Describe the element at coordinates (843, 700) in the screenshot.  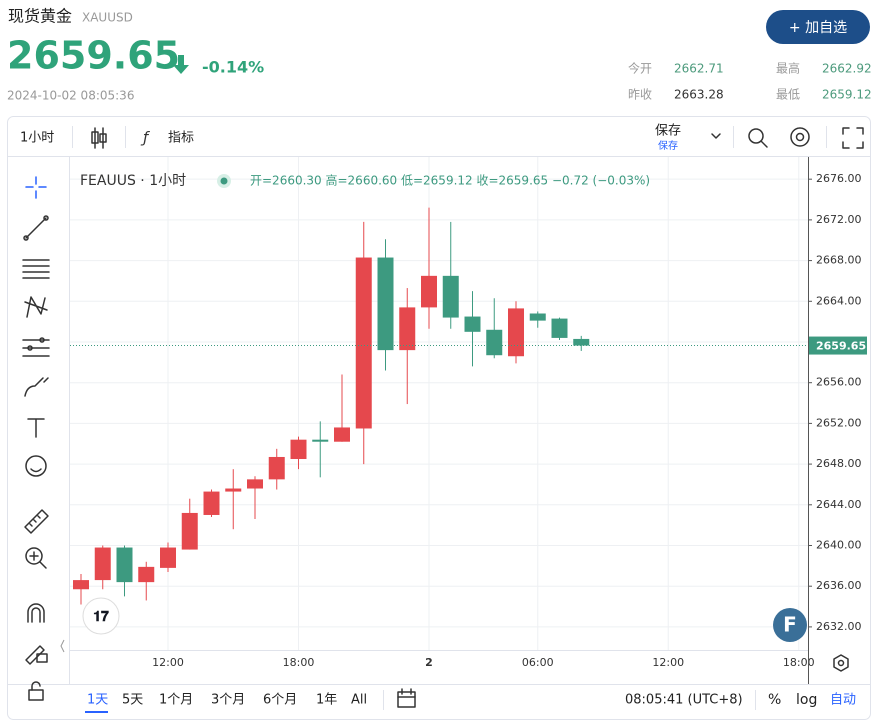
I see `auto-button: 自动` at that location.